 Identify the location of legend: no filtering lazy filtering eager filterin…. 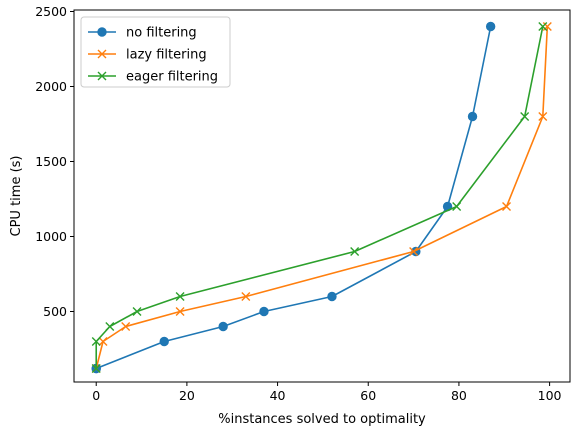
(155, 52).